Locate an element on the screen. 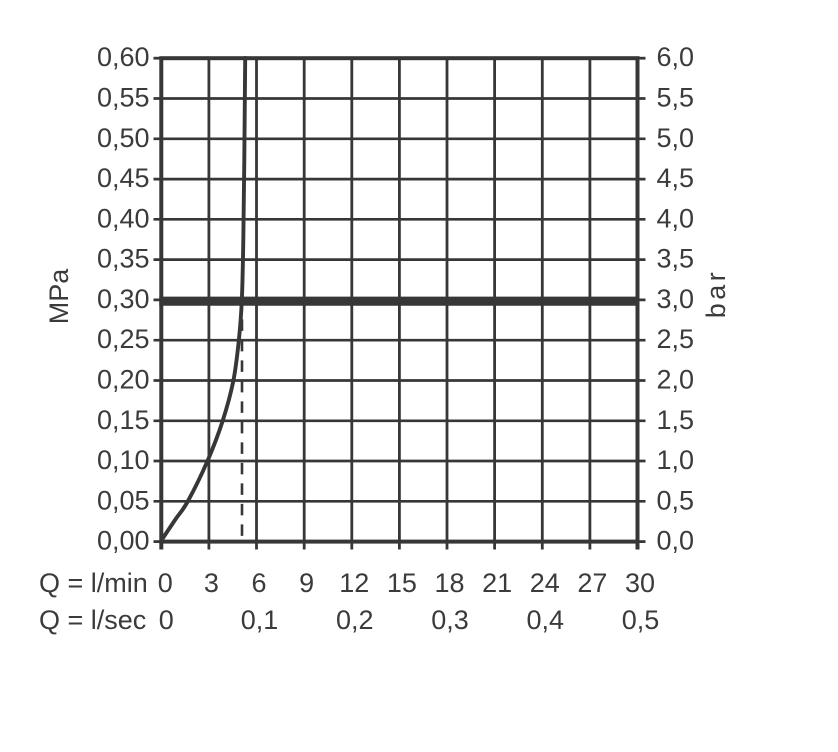 This screenshot has width=838, height=752. svg-text: Q = l/min is located at coordinates (93, 583).